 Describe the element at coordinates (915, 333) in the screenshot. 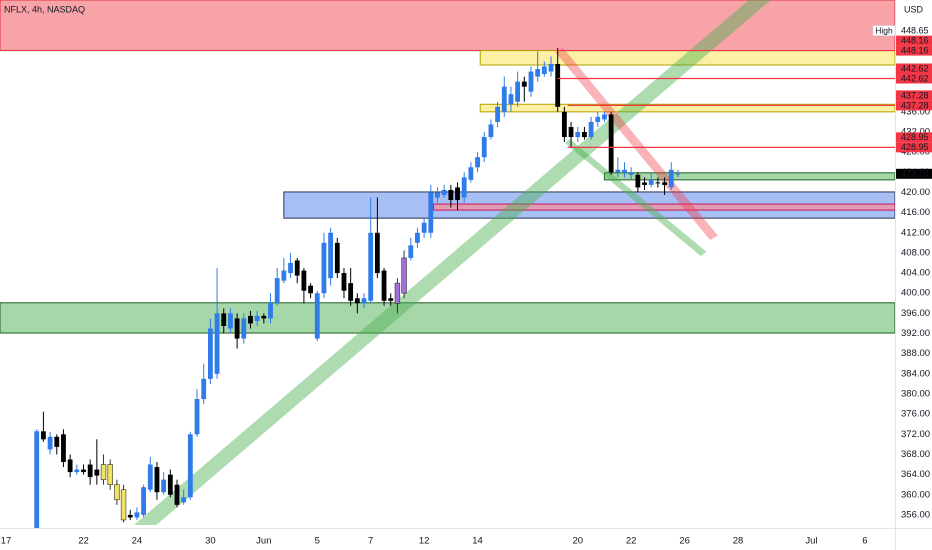

I see `y-tick-label: 392.00` at that location.